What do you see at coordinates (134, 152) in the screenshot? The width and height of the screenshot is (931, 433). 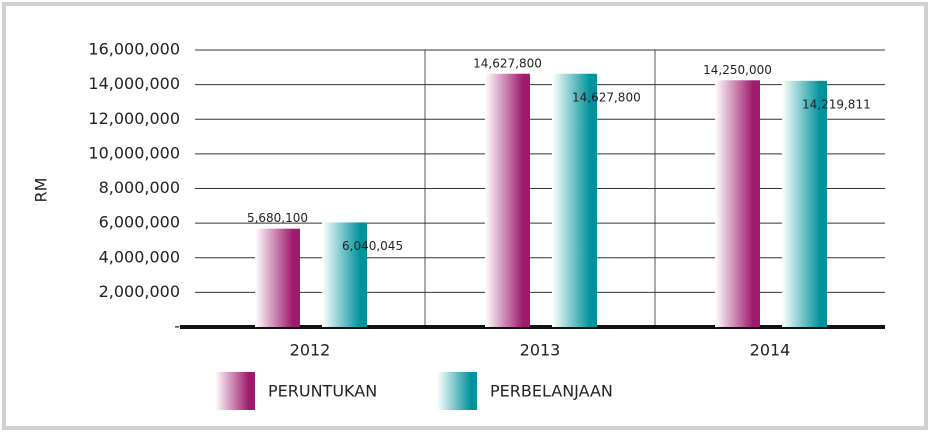 I see `y-tick-label: 10,000,000` at bounding box center [134, 152].